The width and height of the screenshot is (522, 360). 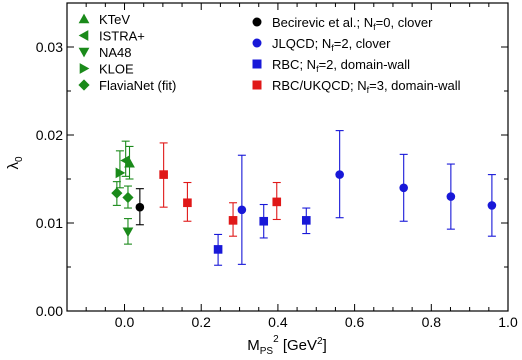 What do you see at coordinates (84, 68) in the screenshot?
I see `legend-marker-kloe` at bounding box center [84, 68].